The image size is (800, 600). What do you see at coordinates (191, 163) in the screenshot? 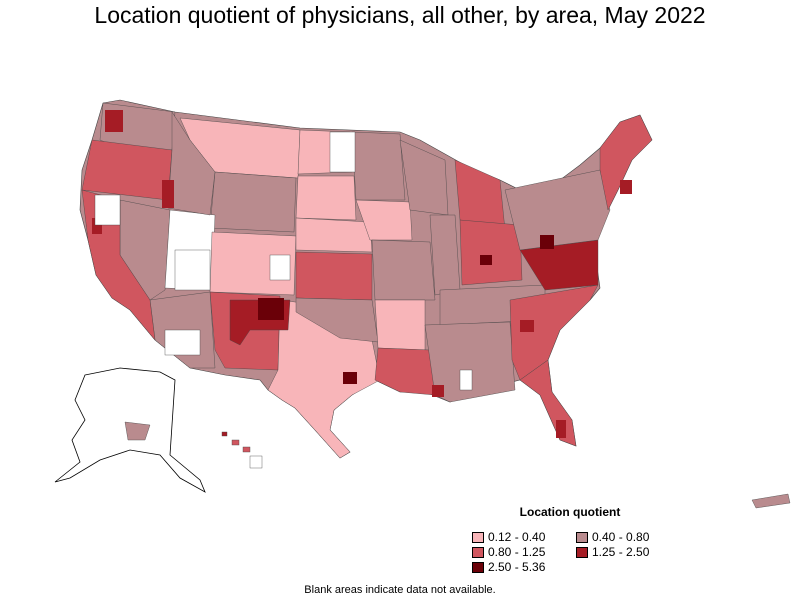
I see `region-idaho` at bounding box center [191, 163].